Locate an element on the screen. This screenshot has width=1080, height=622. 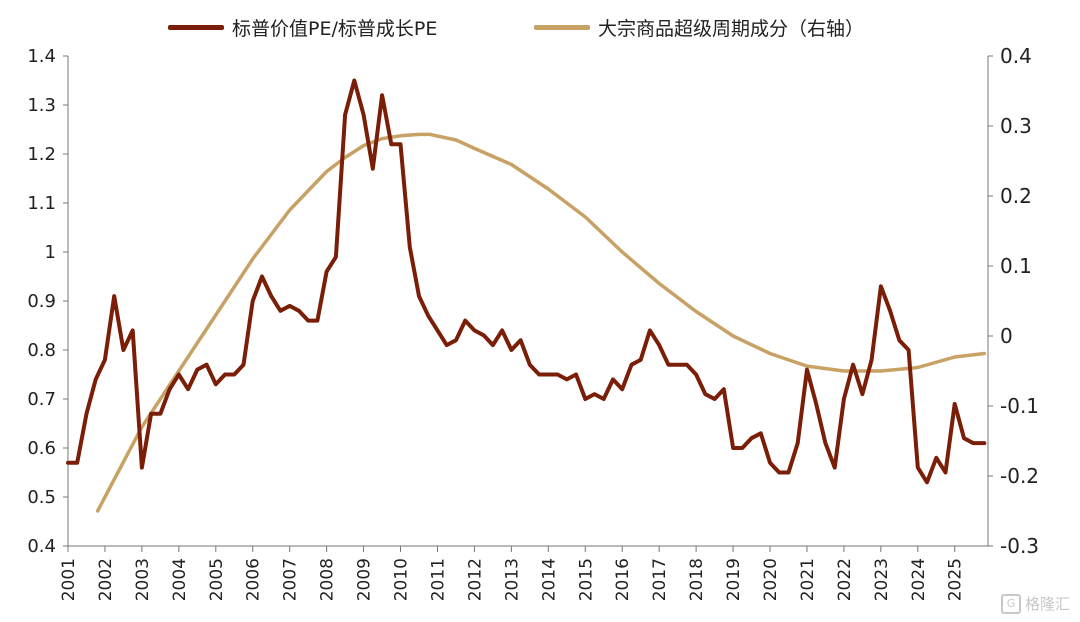
watermark: G 格隆汇 is located at coordinates (1035, 603).